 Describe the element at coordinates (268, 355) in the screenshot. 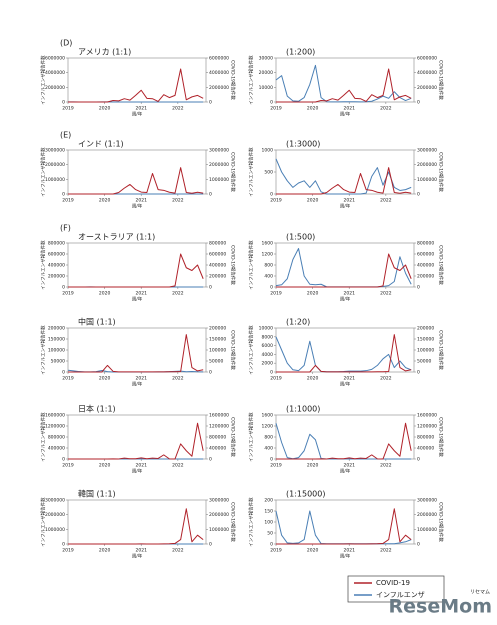

I see `y-tick-label: 4000` at that location.